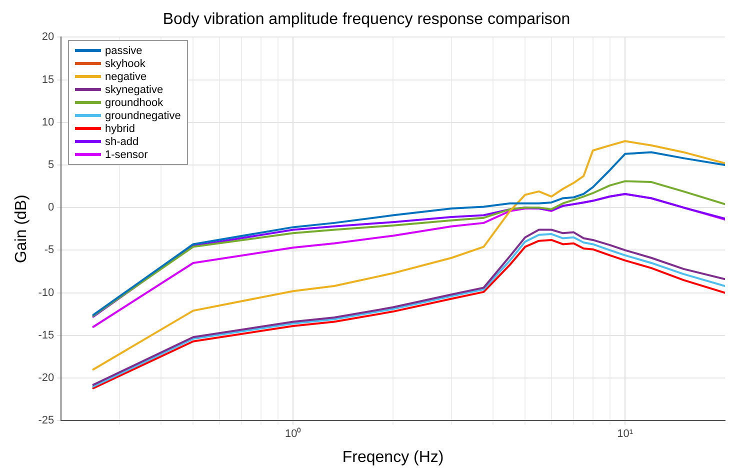 This screenshot has height=475, width=729. What do you see at coordinates (134, 90) in the screenshot?
I see `legend-label: skynegative` at bounding box center [134, 90].